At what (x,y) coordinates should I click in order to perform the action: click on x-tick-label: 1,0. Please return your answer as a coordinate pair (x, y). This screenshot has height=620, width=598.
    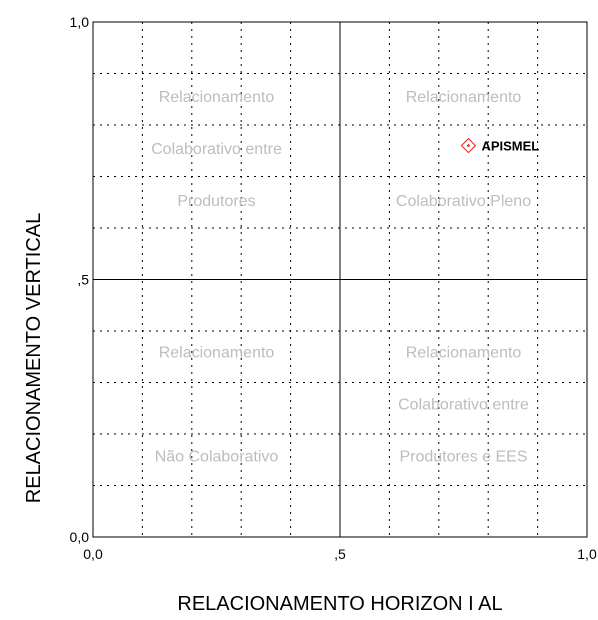
    Looking at the image, I should click on (587, 554).